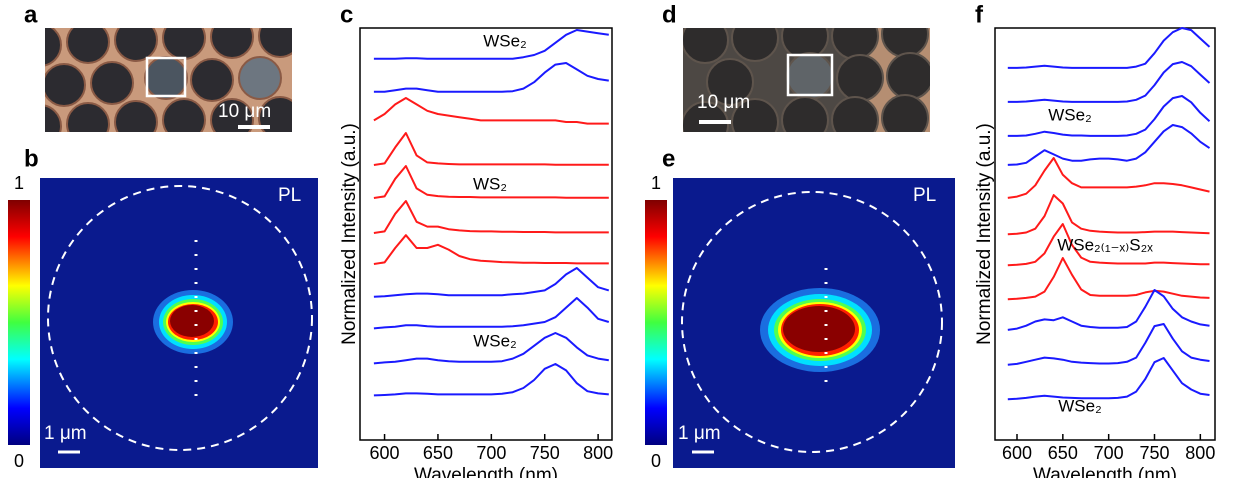  Describe the element at coordinates (346, 14) in the screenshot. I see `panel-label: c` at that location.